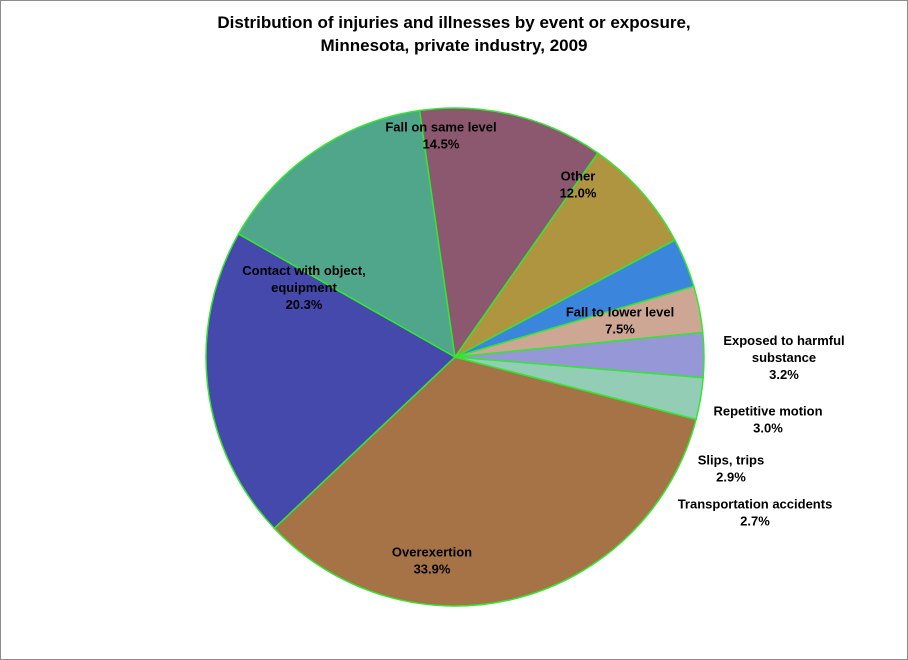 The image size is (908, 660). What do you see at coordinates (731, 477) in the screenshot?
I see `slice-label-percent: 2.9%` at bounding box center [731, 477].